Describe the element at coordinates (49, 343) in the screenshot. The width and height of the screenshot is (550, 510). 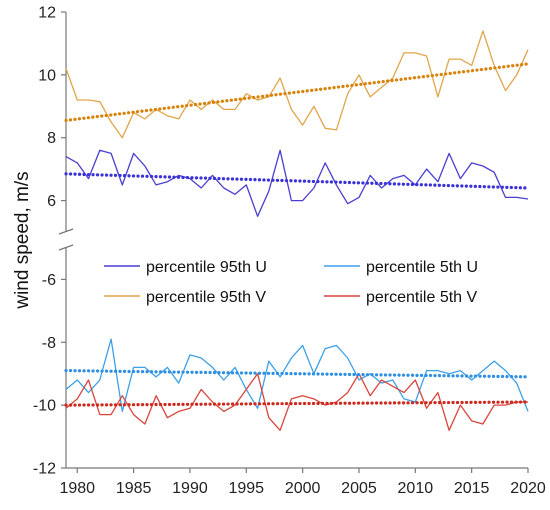
I see `y-tick-label: -8` at that location.